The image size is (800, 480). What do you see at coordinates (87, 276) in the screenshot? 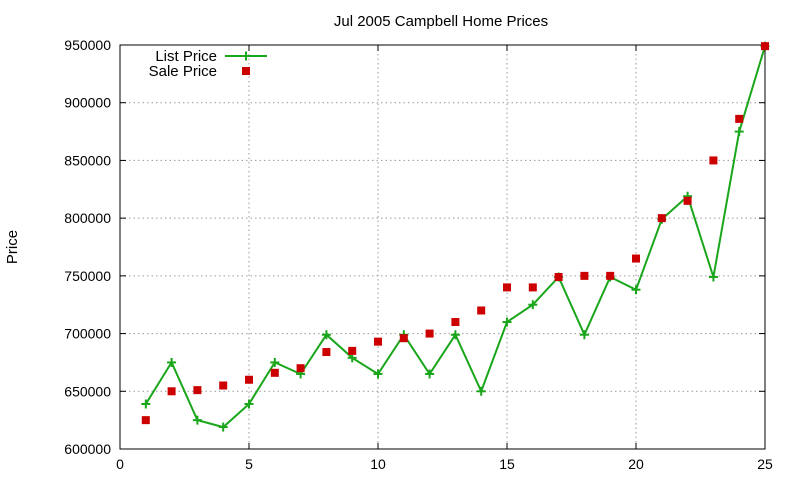
I see `y-tick-label: 750000` at bounding box center [87, 276].